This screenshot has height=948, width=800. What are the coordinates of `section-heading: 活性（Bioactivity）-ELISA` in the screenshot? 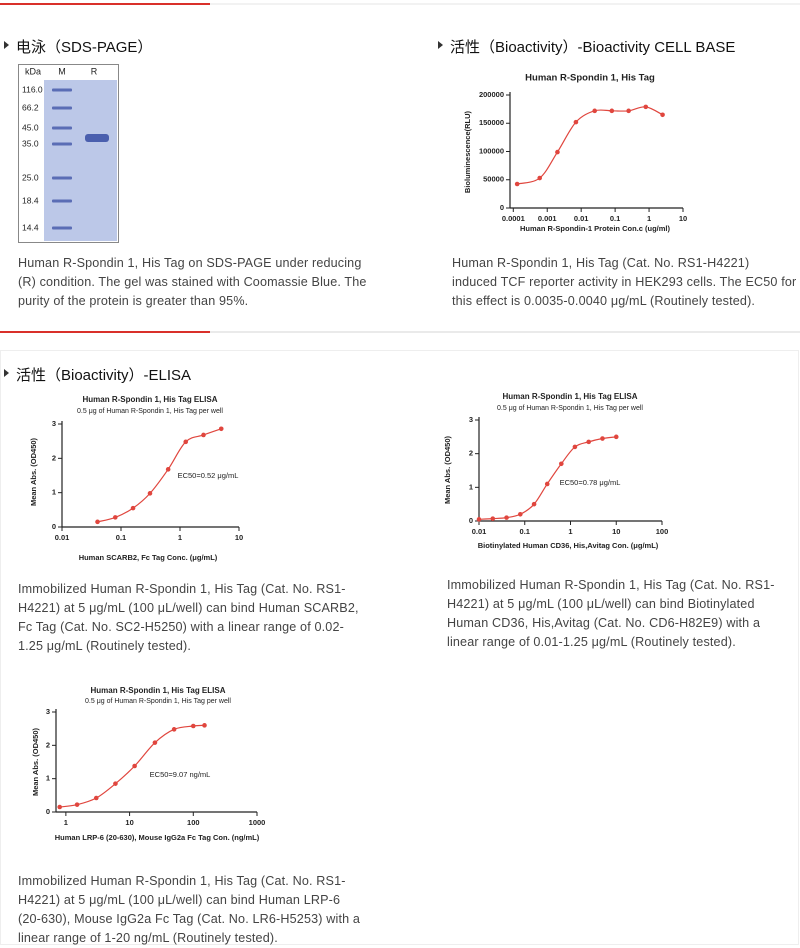 It's located at (96, 374).